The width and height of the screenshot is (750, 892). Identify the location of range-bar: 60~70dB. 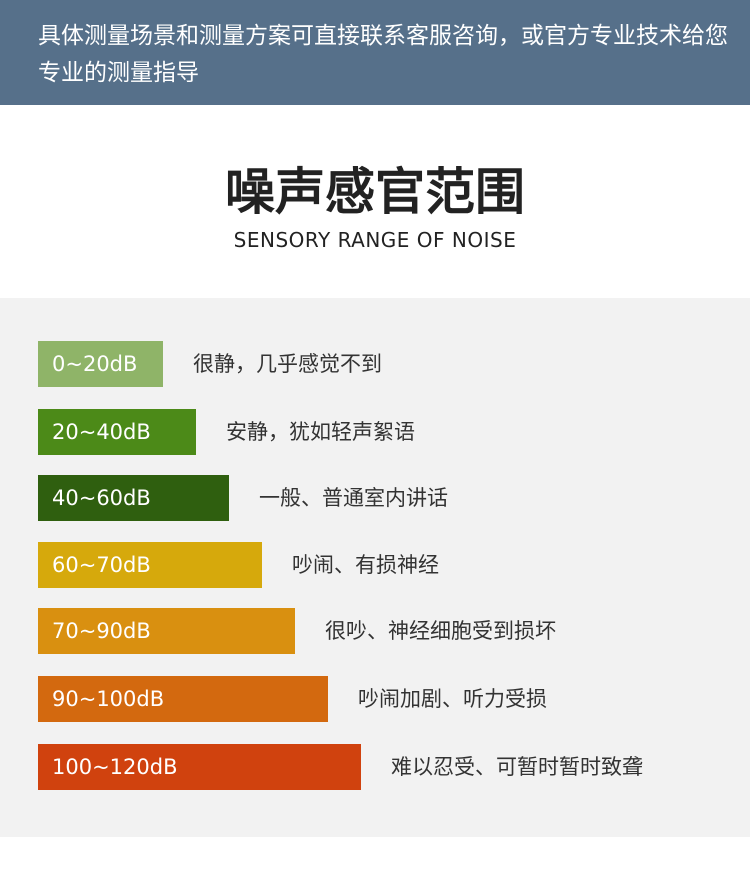
(150, 565).